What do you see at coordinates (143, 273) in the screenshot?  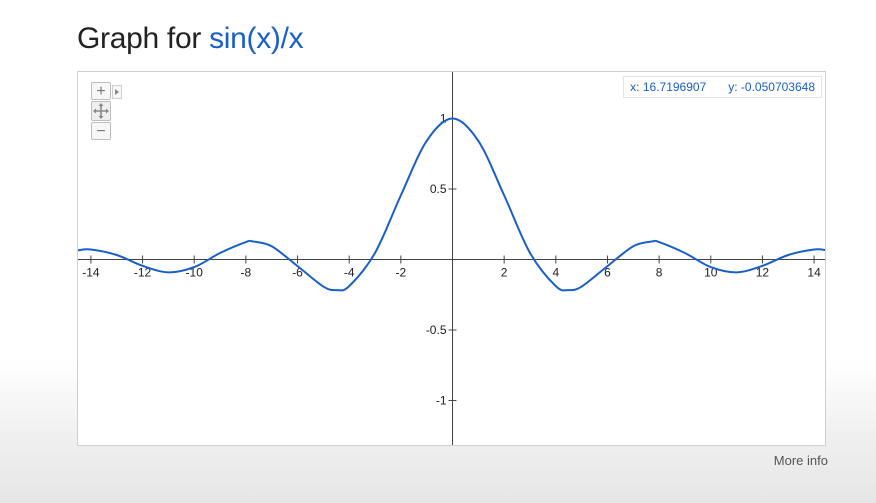 I see `x-tick-label: -12` at bounding box center [143, 273].